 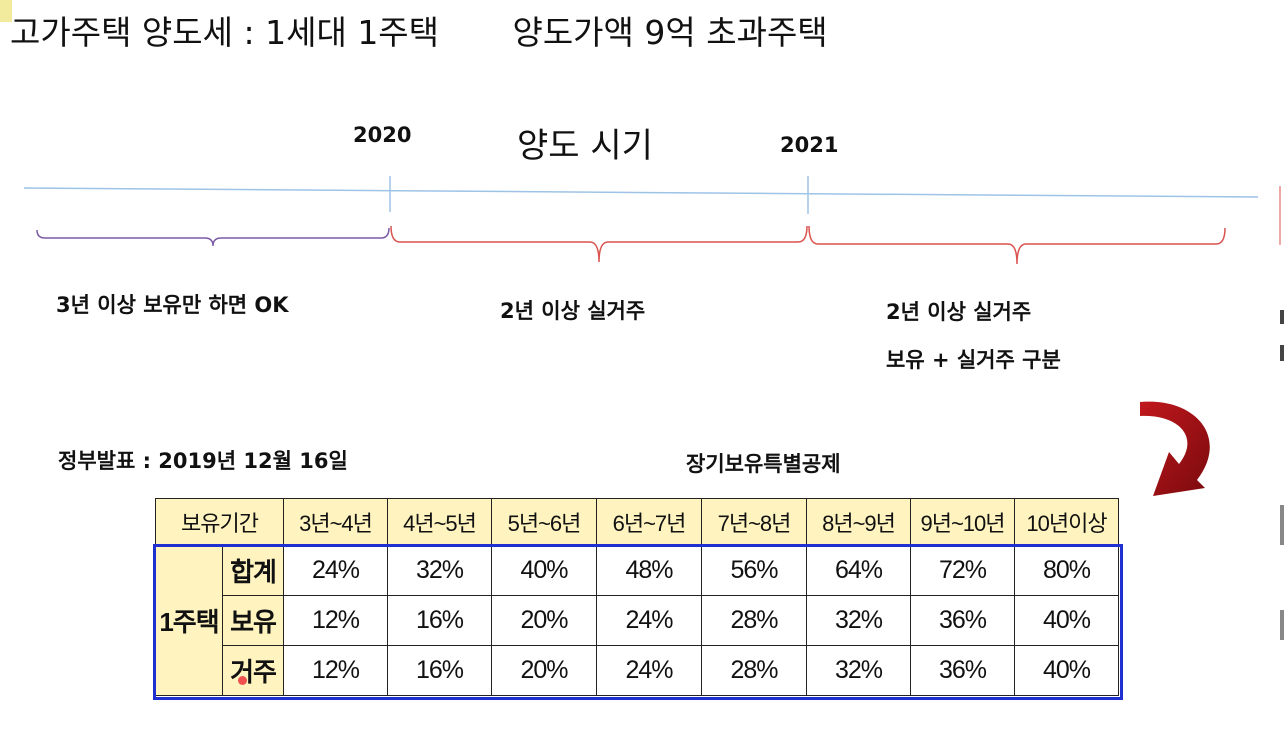 I want to click on table-cell: 48%, so click(x=649, y=570).